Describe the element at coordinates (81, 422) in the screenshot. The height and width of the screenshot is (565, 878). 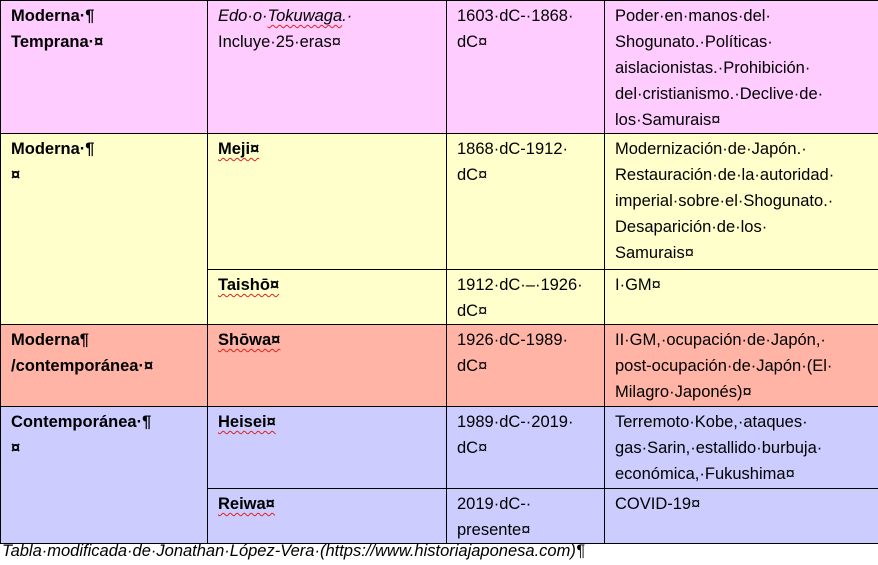
I see `stage-line: Contemporánea·¶` at that location.